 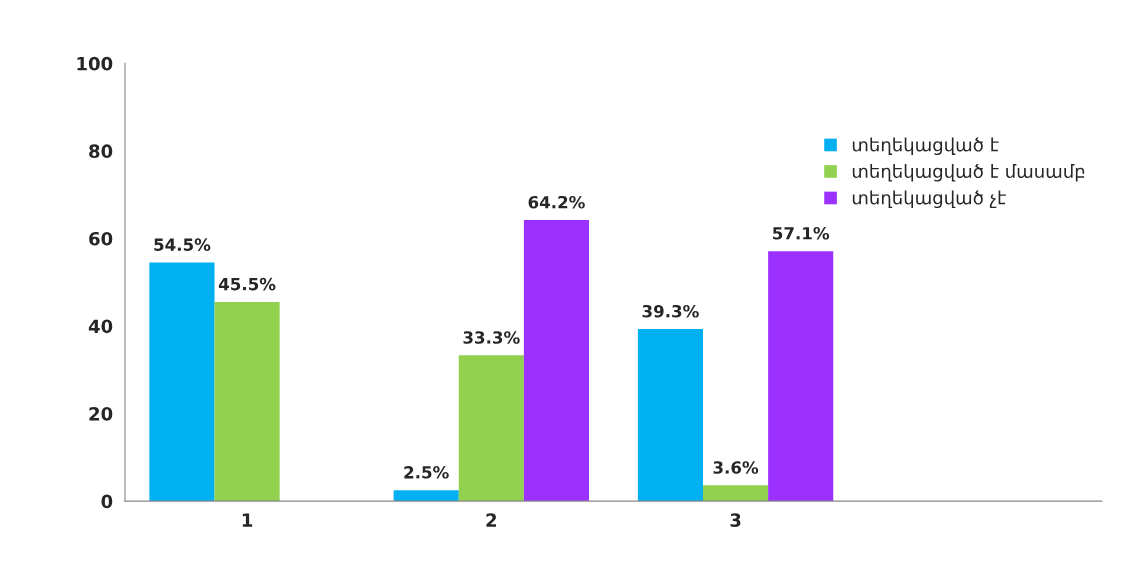 I want to click on legend-label: տեղեկացված է, so click(x=925, y=146).